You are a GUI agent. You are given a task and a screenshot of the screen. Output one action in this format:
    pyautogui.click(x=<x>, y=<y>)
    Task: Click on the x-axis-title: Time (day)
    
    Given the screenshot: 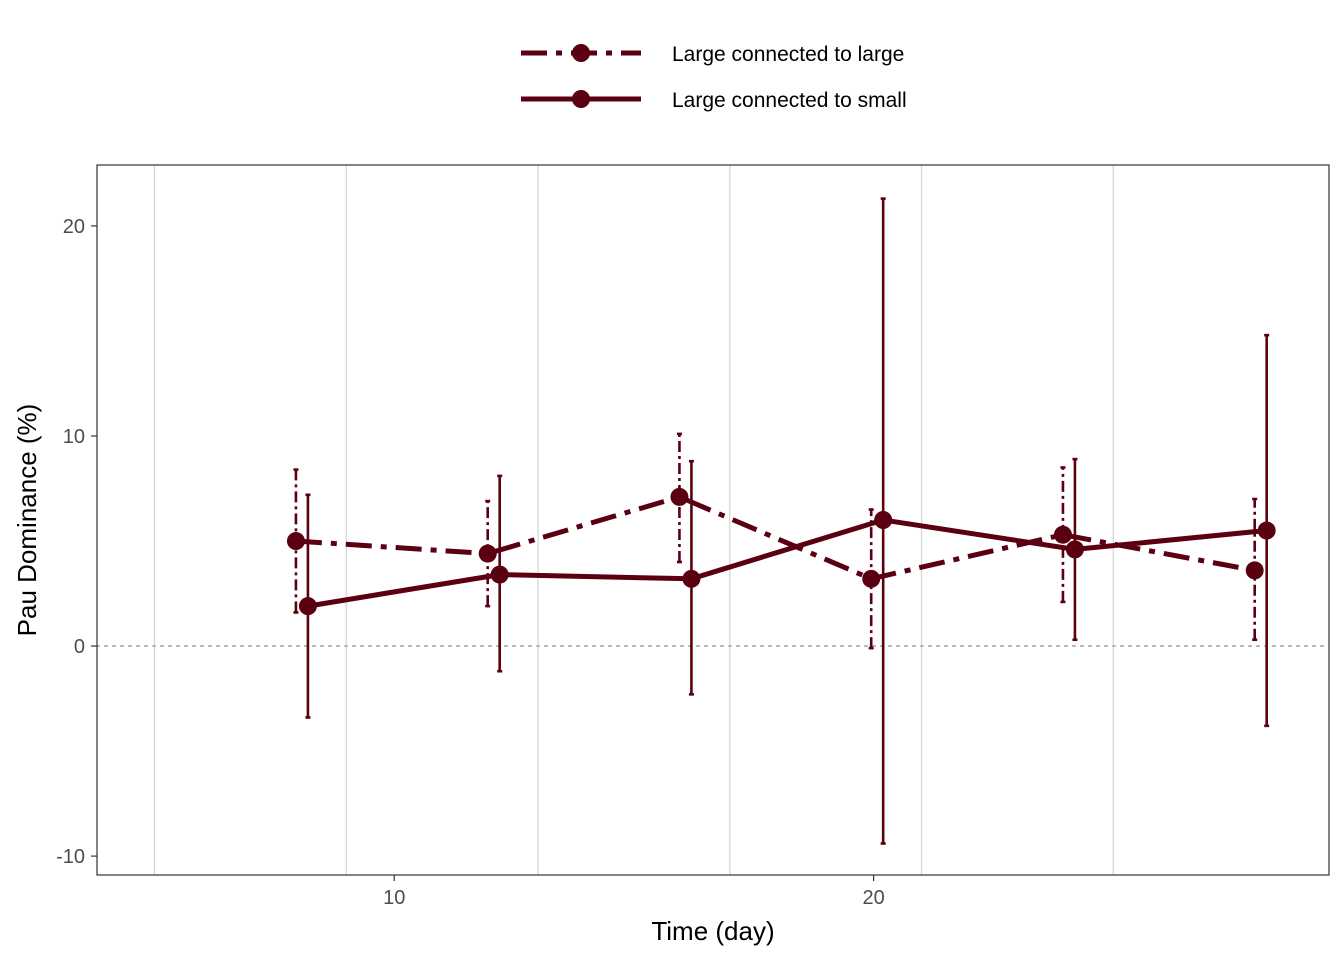 What is the action you would take?
    pyautogui.click(x=712, y=931)
    